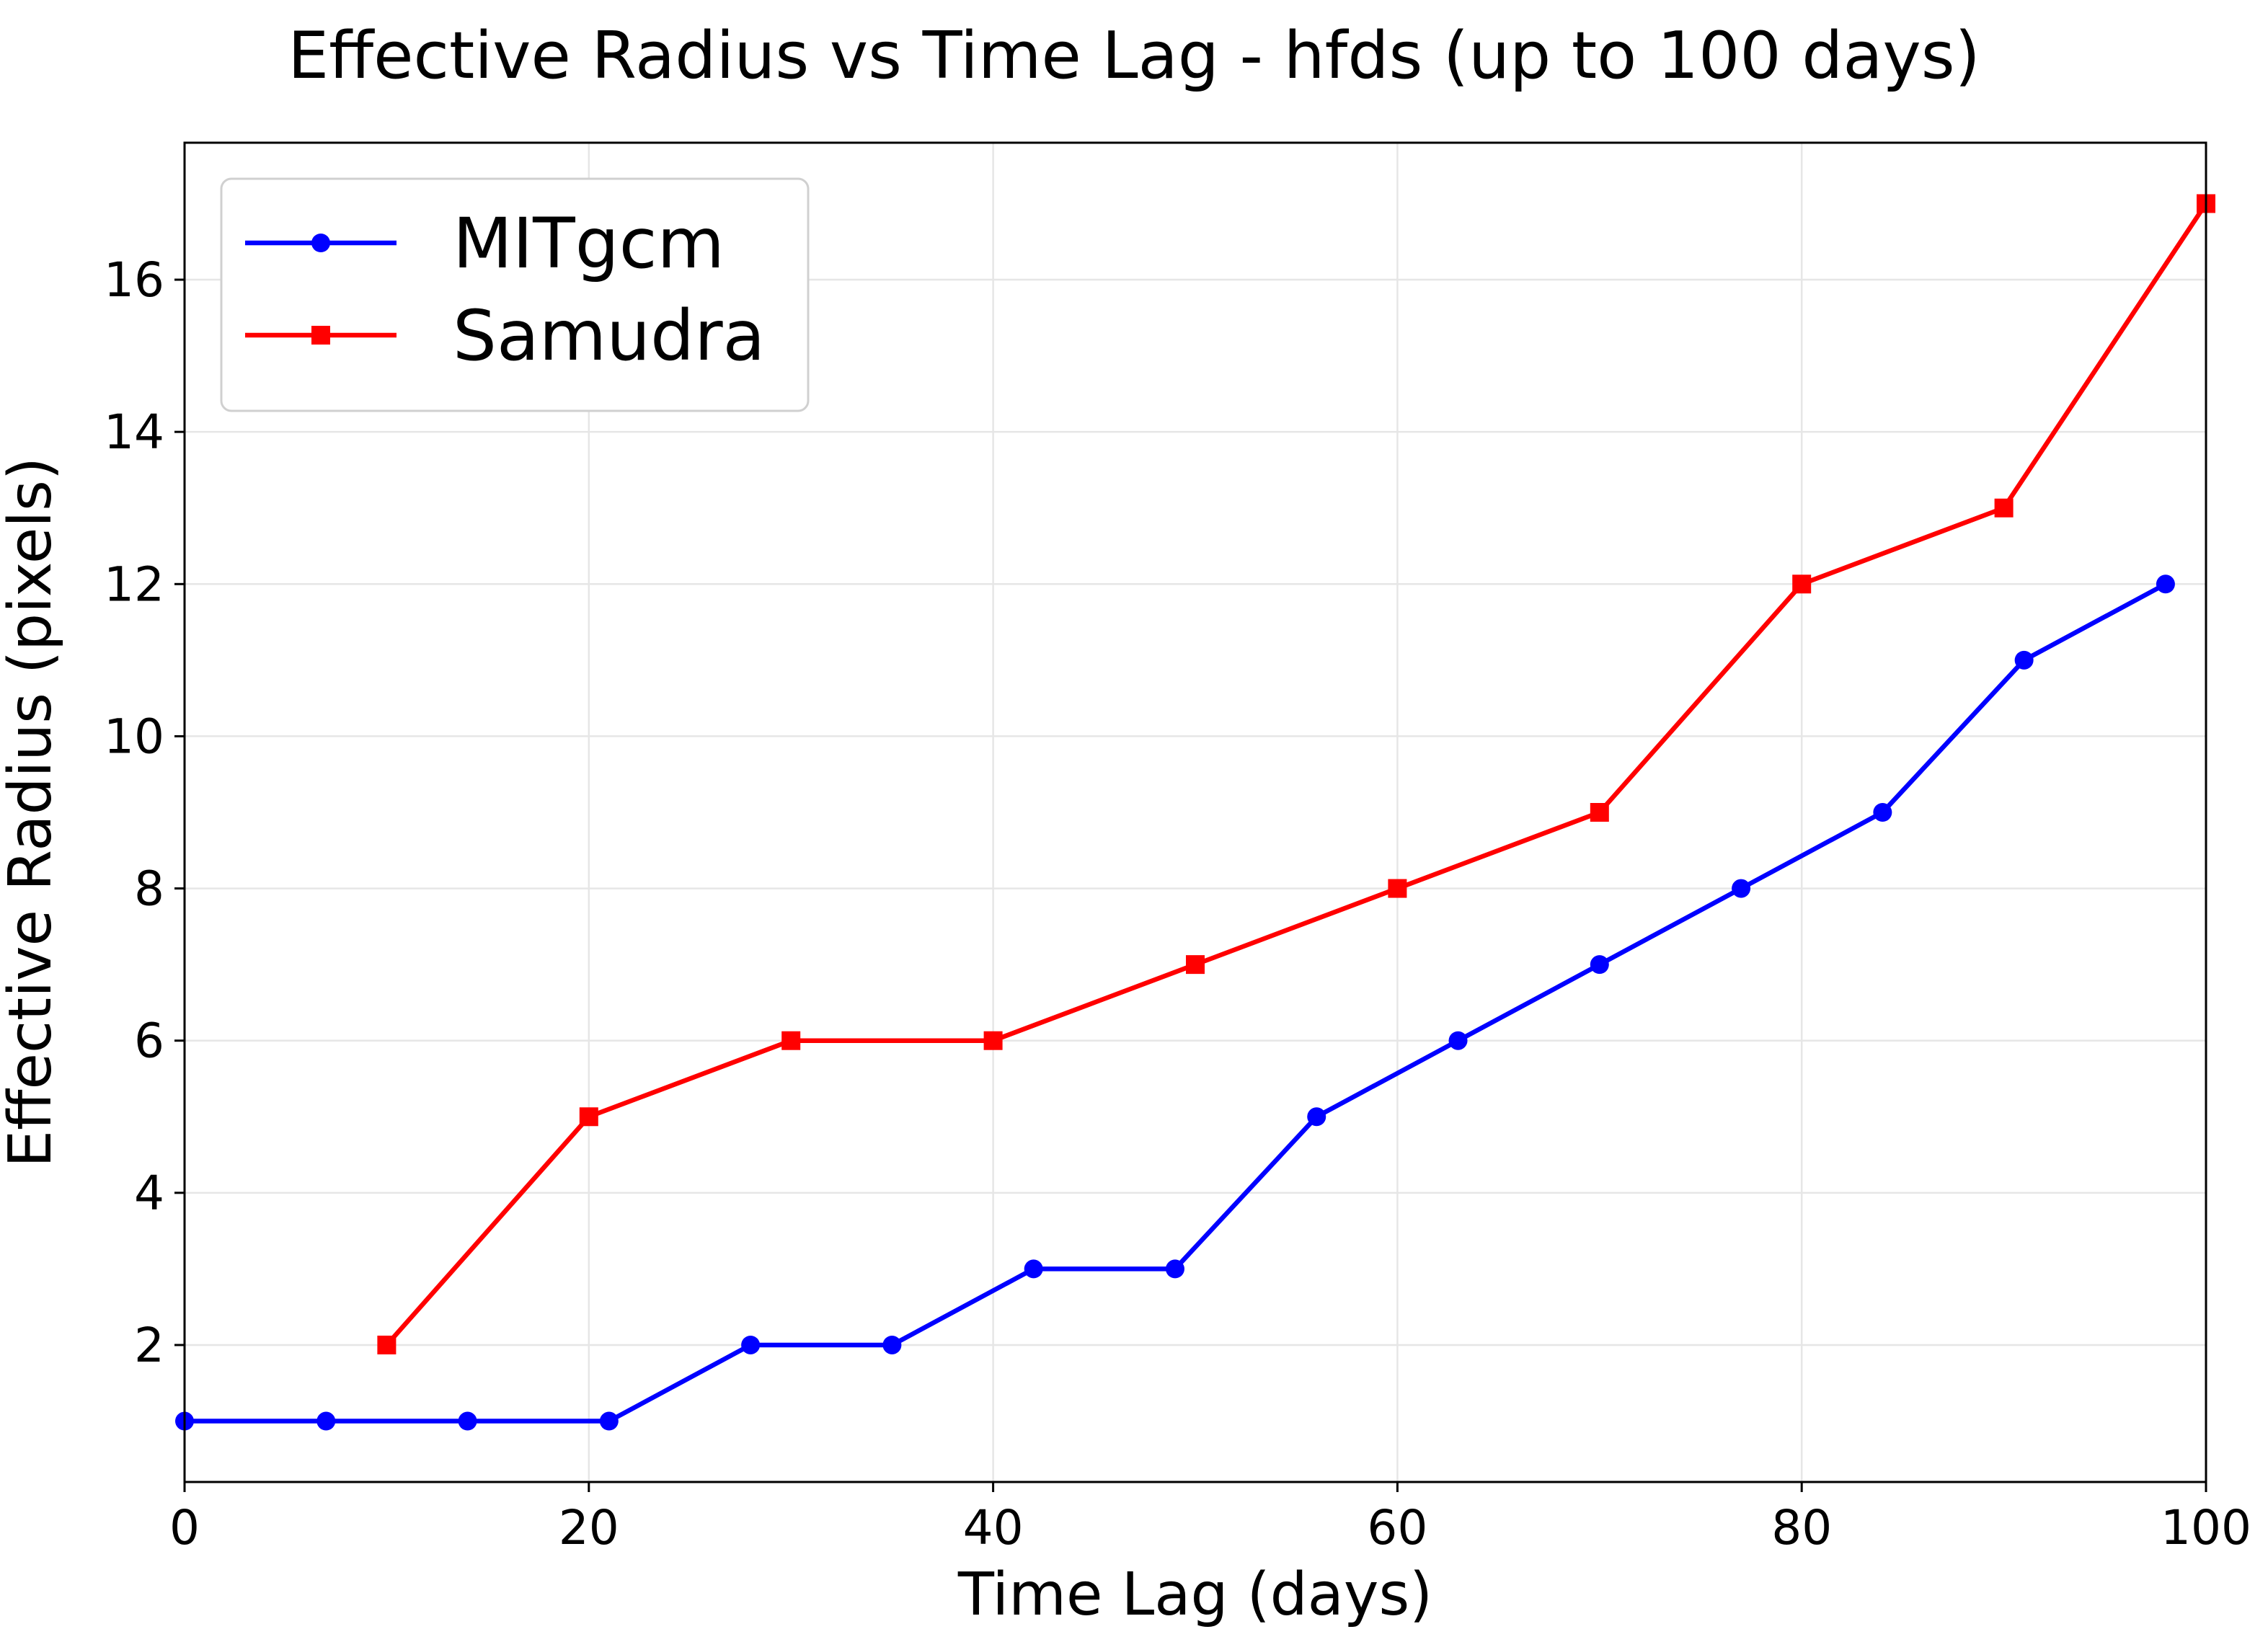  Describe the element at coordinates (184, 1528) in the screenshot. I see `x-tick-label: 0` at that location.